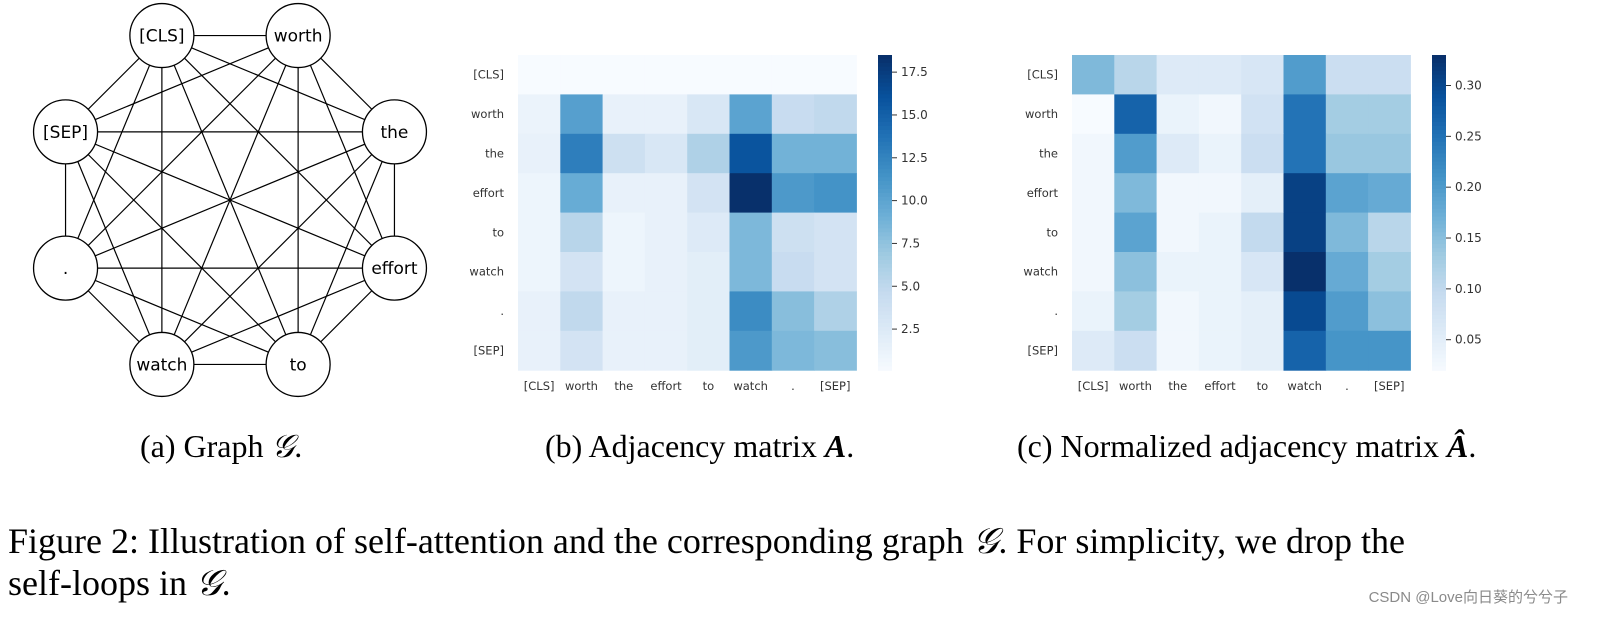  I want to click on heatmap-cell-cls-sep, so click(835, 75).